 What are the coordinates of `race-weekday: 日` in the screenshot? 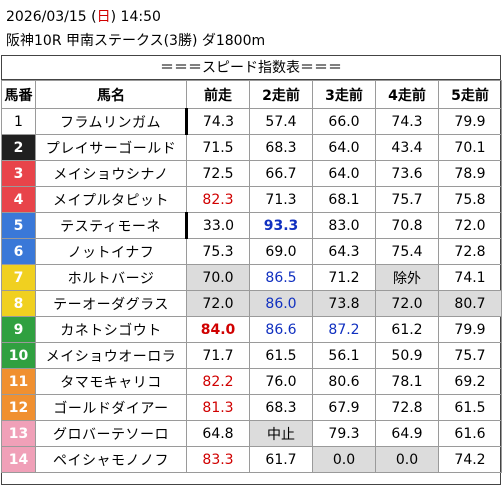 It's located at (103, 17).